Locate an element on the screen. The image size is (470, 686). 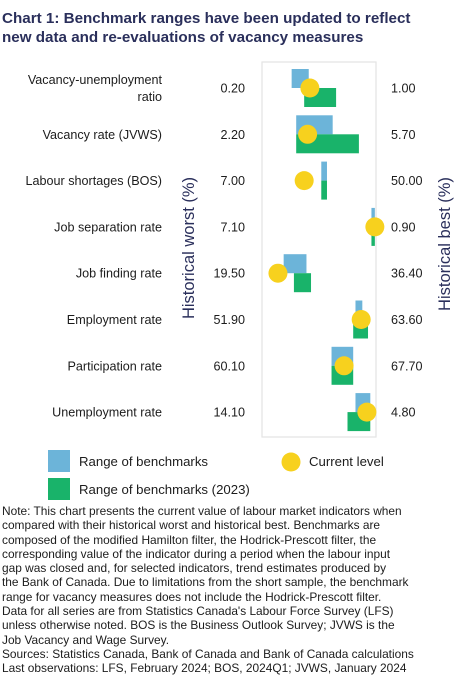
note-line: Job Vacancy and Wage Survey. is located at coordinates (85, 639).